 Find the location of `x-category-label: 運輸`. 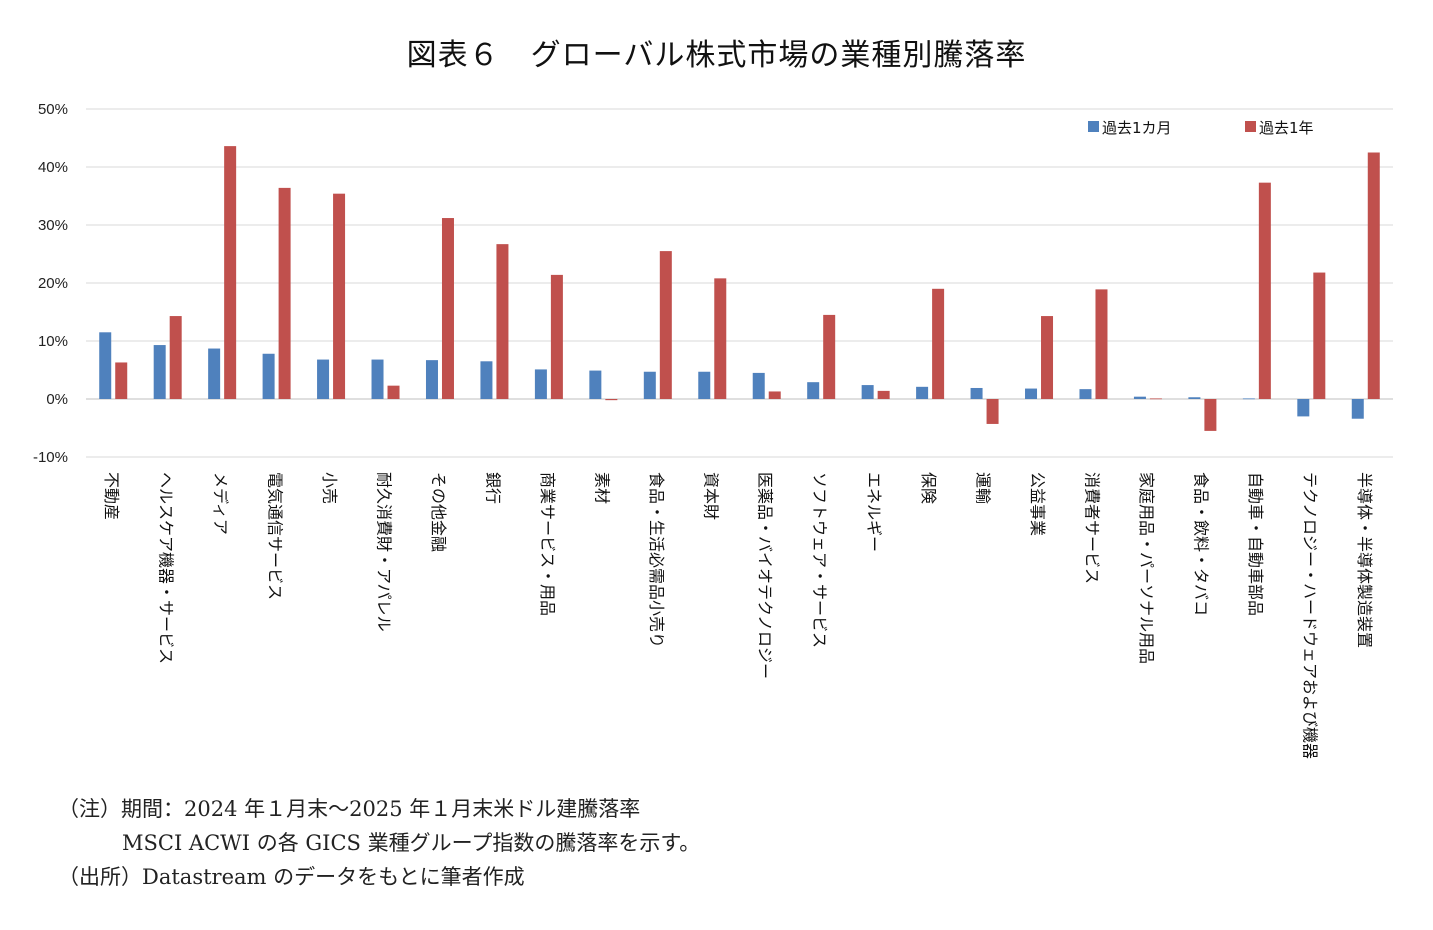

x-category-label: 運輸 is located at coordinates (983, 488).